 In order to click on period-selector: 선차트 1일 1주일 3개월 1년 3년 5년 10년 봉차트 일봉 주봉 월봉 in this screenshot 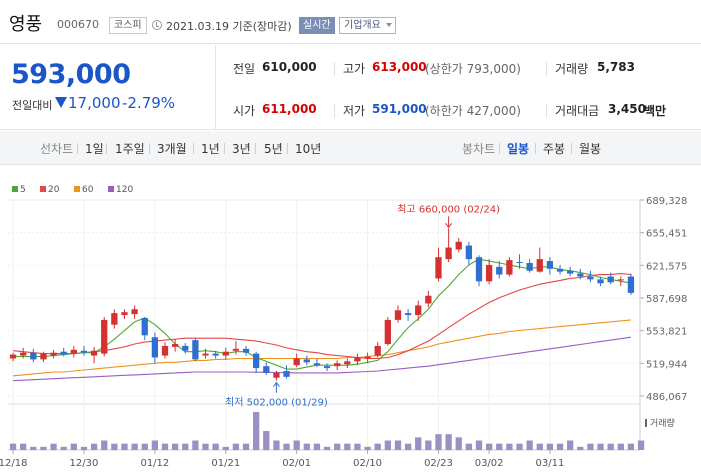, I will do `click(350, 148)`.